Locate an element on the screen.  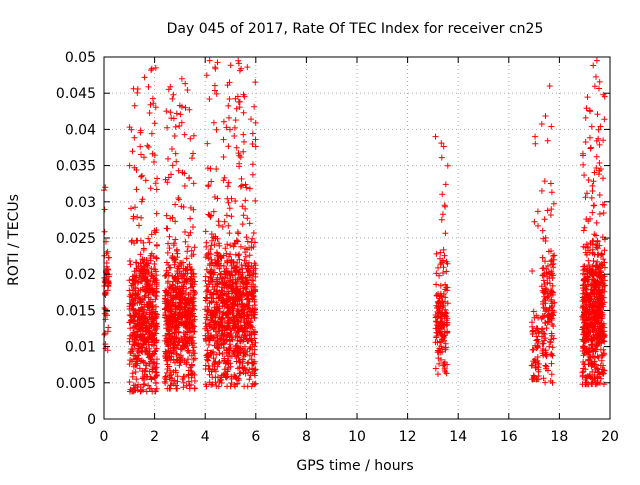
y-tick-label: 0.04 is located at coordinates (80, 130).